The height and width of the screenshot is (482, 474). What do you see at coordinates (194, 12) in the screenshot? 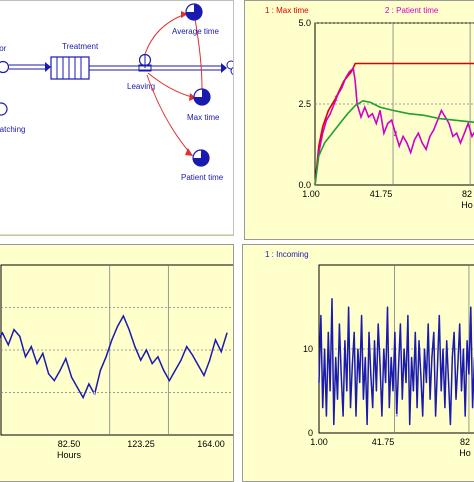
I see `average-time-dial-icon` at bounding box center [194, 12].